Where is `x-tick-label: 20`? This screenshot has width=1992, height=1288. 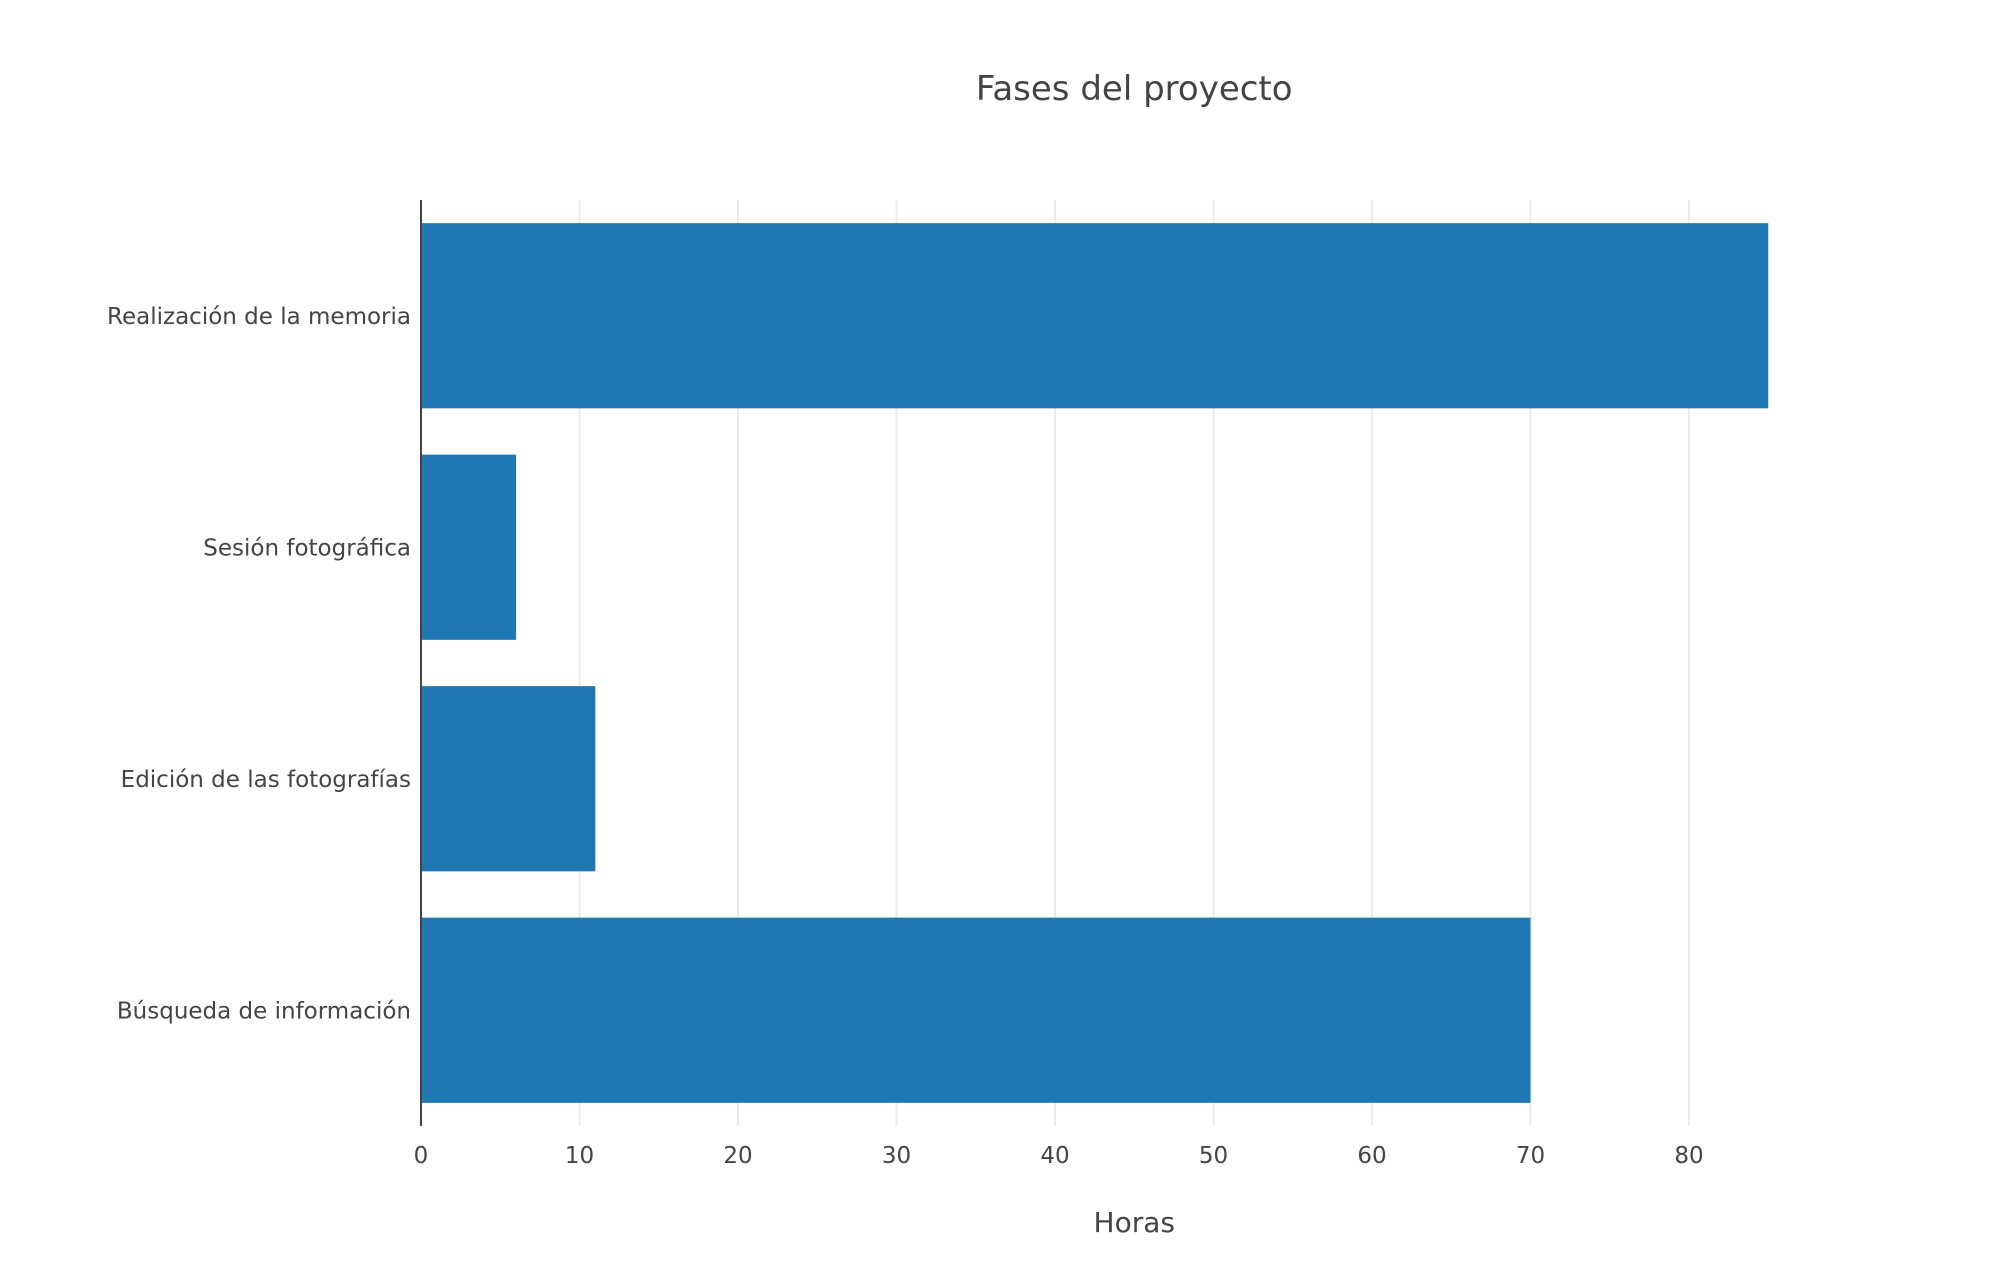 x-tick-label: 20 is located at coordinates (737, 1156).